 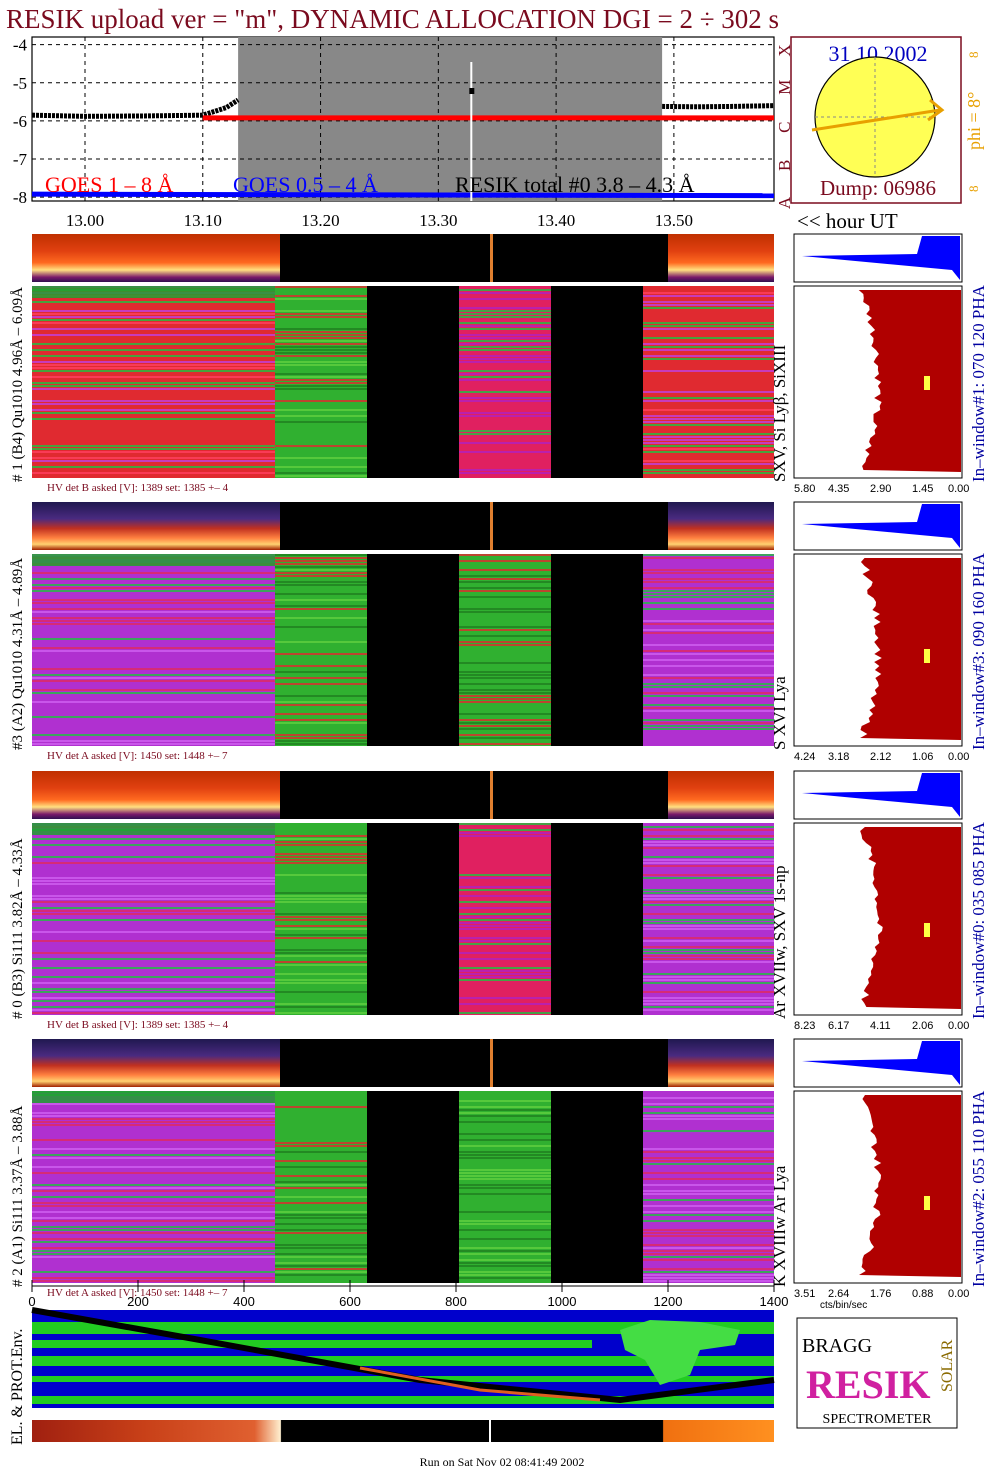 I want to click on y-tick-label: -5, so click(x=20, y=83).